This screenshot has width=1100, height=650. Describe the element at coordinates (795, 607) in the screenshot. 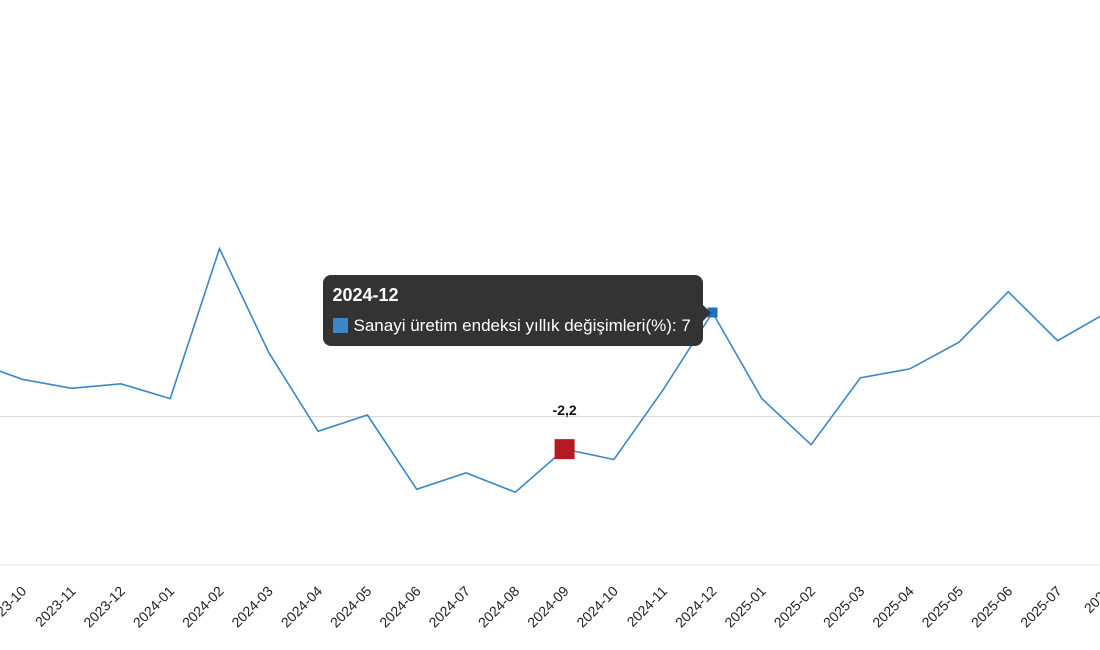

I see `x-tick-label: 2025-02` at that location.